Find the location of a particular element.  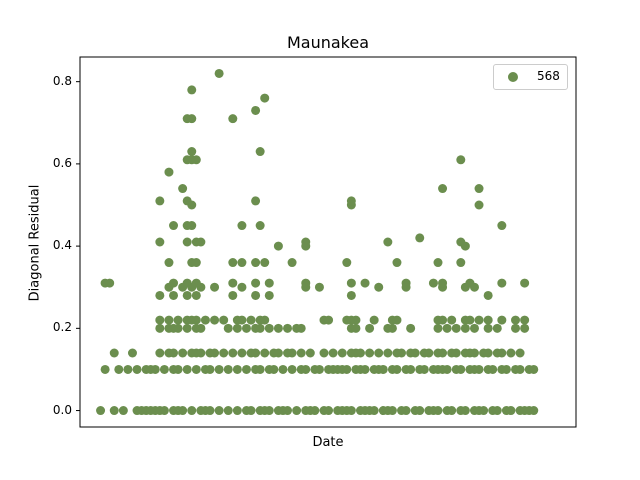

y-tick-label: 0.2 is located at coordinates (62, 327).